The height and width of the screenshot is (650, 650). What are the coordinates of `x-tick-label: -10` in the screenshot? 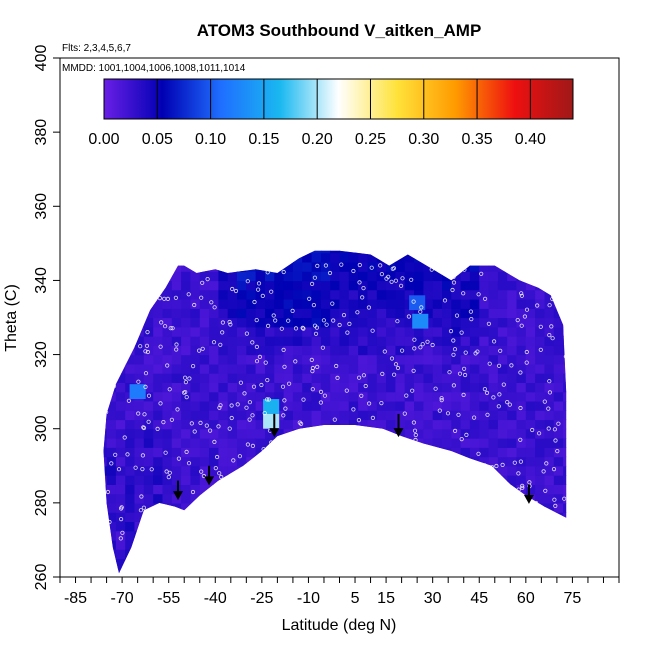 It's located at (308, 598).